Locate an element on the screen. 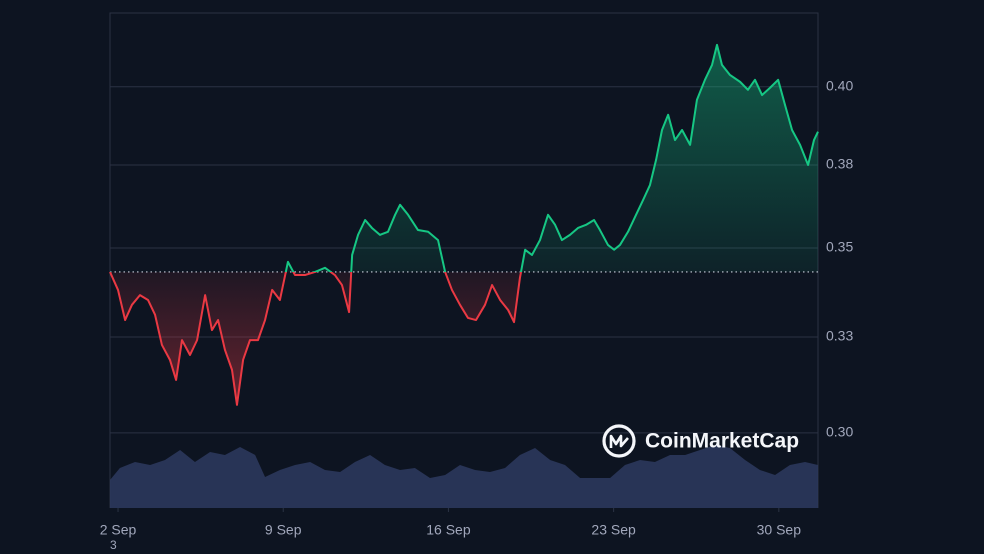 The width and height of the screenshot is (984, 554). watermark-logo is located at coordinates (619, 441).